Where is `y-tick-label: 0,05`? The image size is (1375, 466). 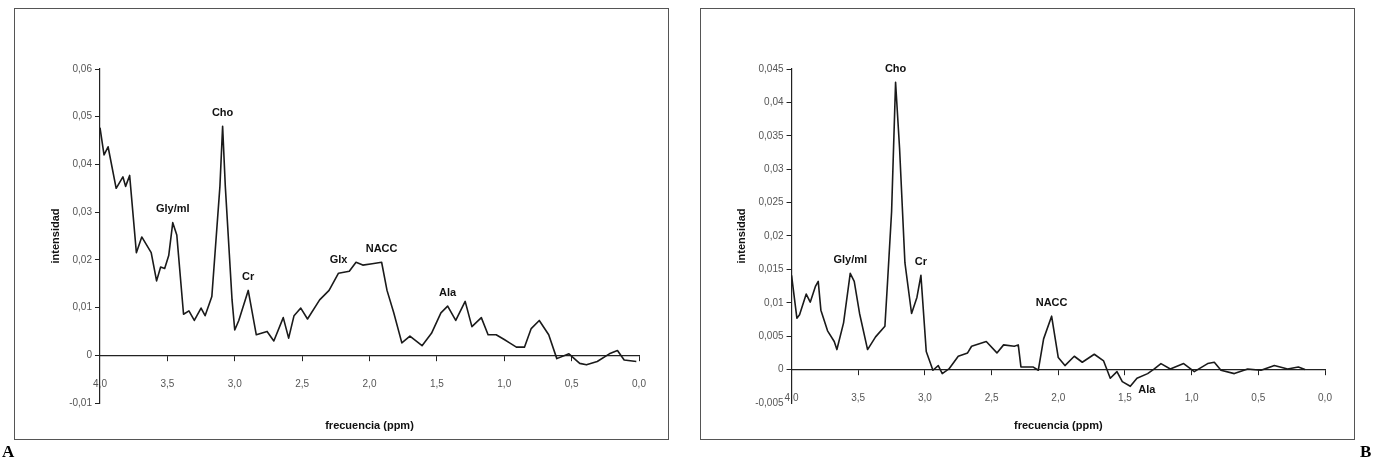
y-tick-label: 0,05 is located at coordinates (82, 116).